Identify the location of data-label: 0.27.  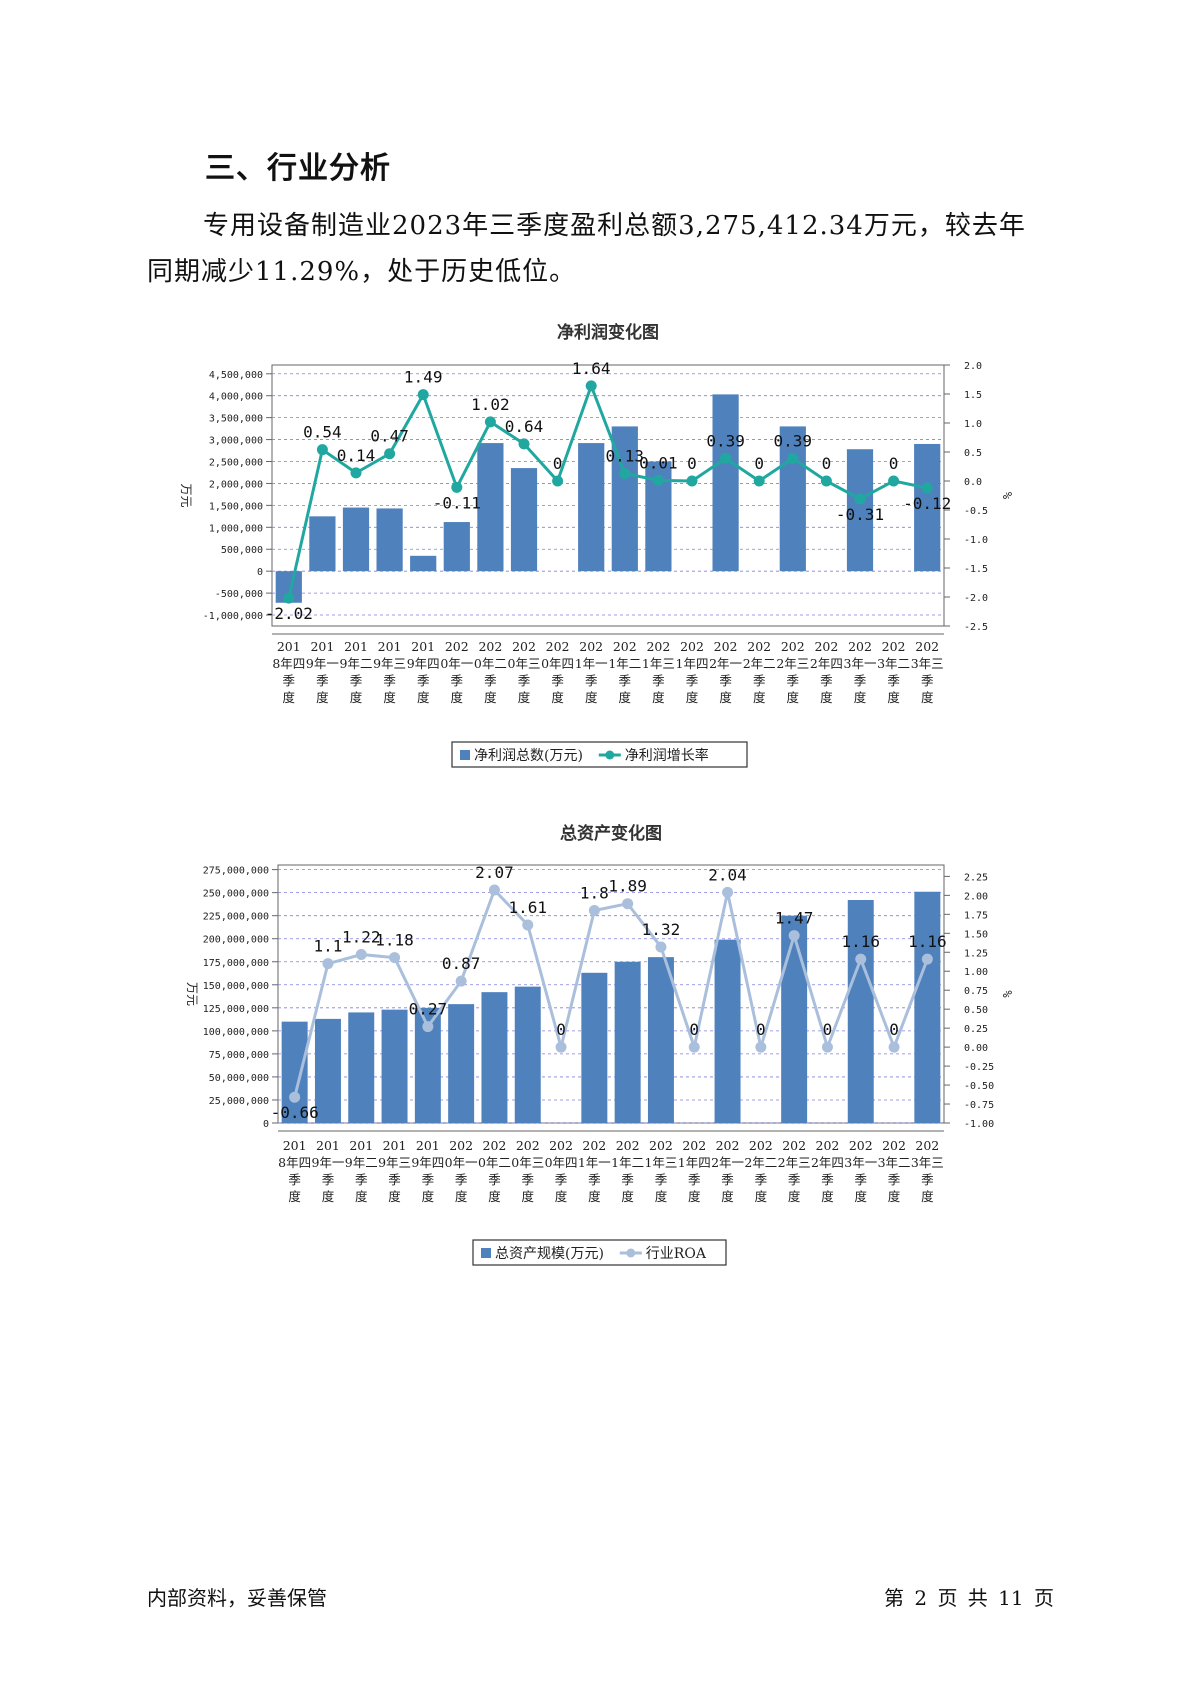
(428, 1009).